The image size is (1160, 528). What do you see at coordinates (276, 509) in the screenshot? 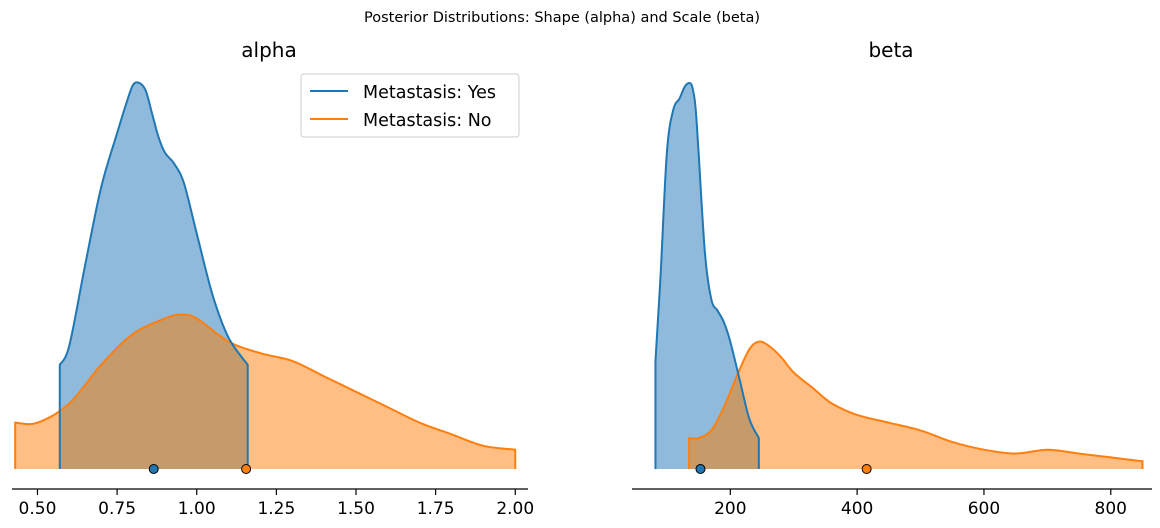
I see `alpha-tick-label: 1.25` at bounding box center [276, 509].